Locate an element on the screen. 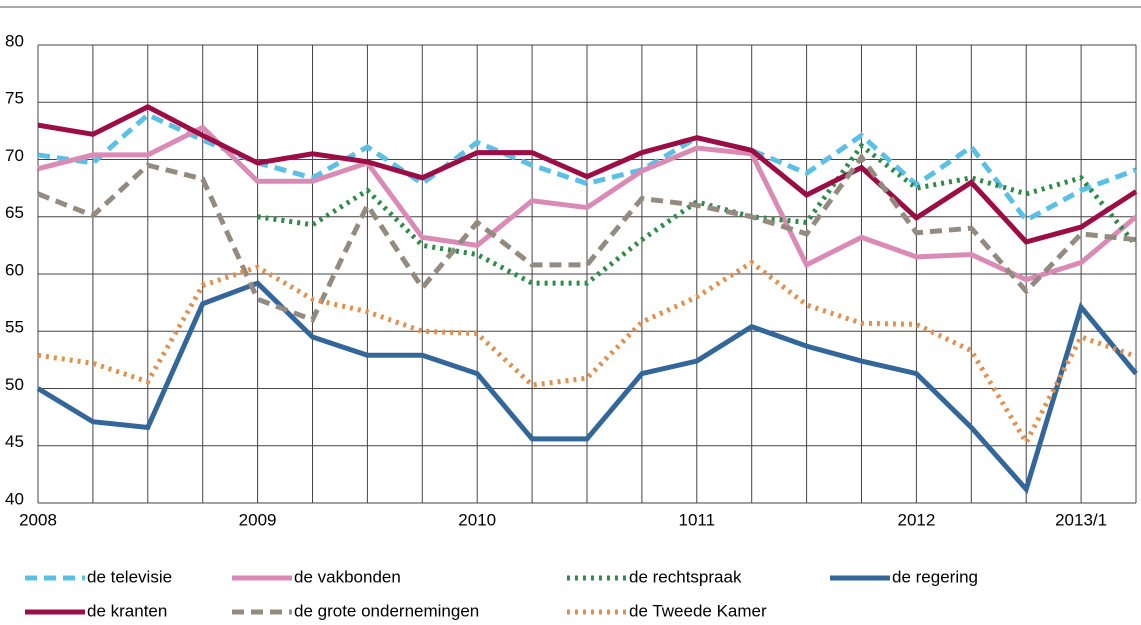  legend-label: de rechtspraak is located at coordinates (685, 576).